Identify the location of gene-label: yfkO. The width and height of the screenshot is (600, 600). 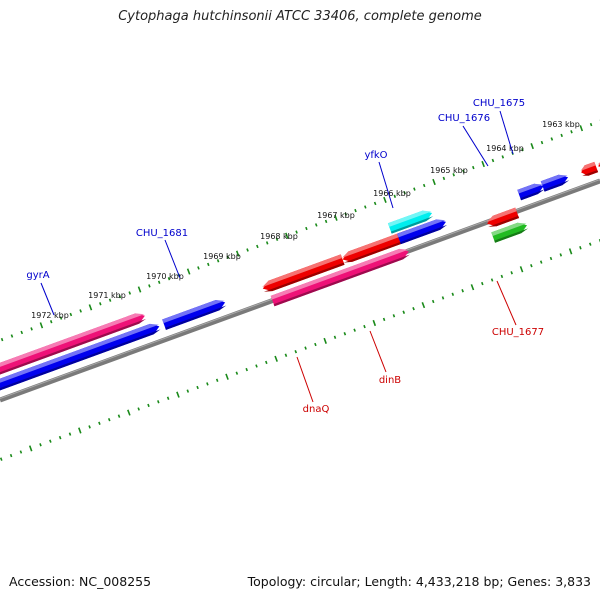
(375, 155).